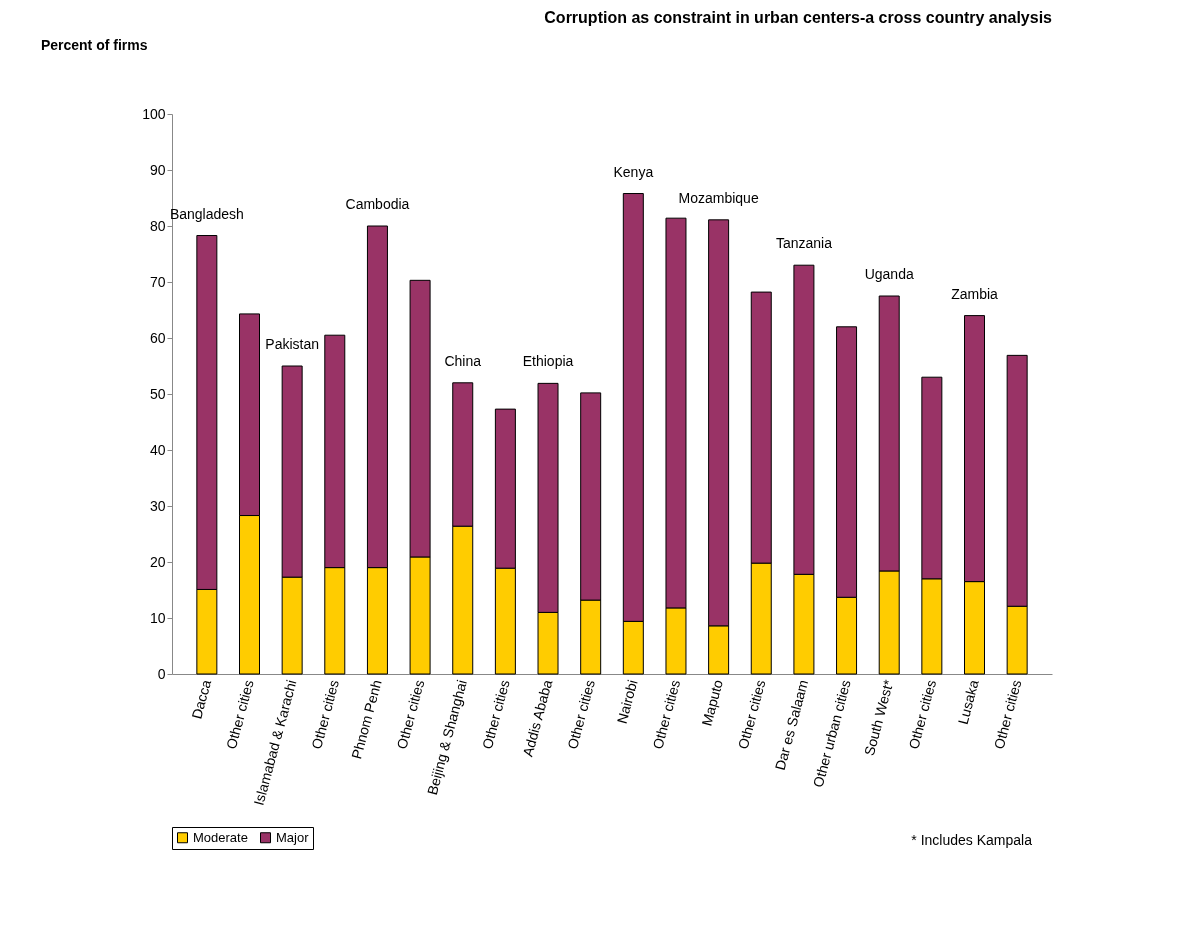  Describe the element at coordinates (206, 213) in the screenshot. I see `annotation: Bangladesh` at that location.